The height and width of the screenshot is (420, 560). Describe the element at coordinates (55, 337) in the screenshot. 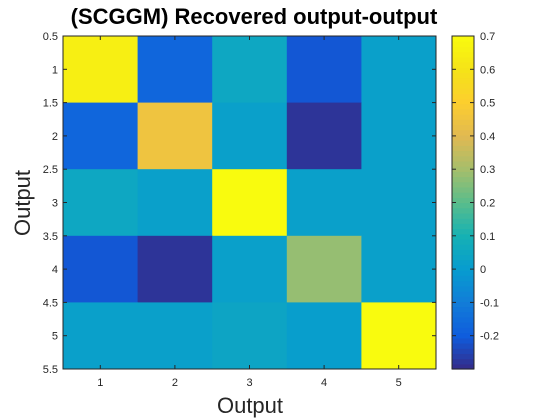

I see `y-tick-label: 5` at that location.